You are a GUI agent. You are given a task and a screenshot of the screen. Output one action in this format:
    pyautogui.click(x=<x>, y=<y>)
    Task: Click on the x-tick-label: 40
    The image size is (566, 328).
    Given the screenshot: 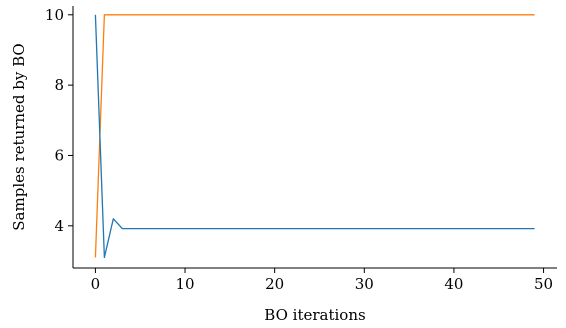 What is the action you would take?
    pyautogui.click(x=453, y=284)
    